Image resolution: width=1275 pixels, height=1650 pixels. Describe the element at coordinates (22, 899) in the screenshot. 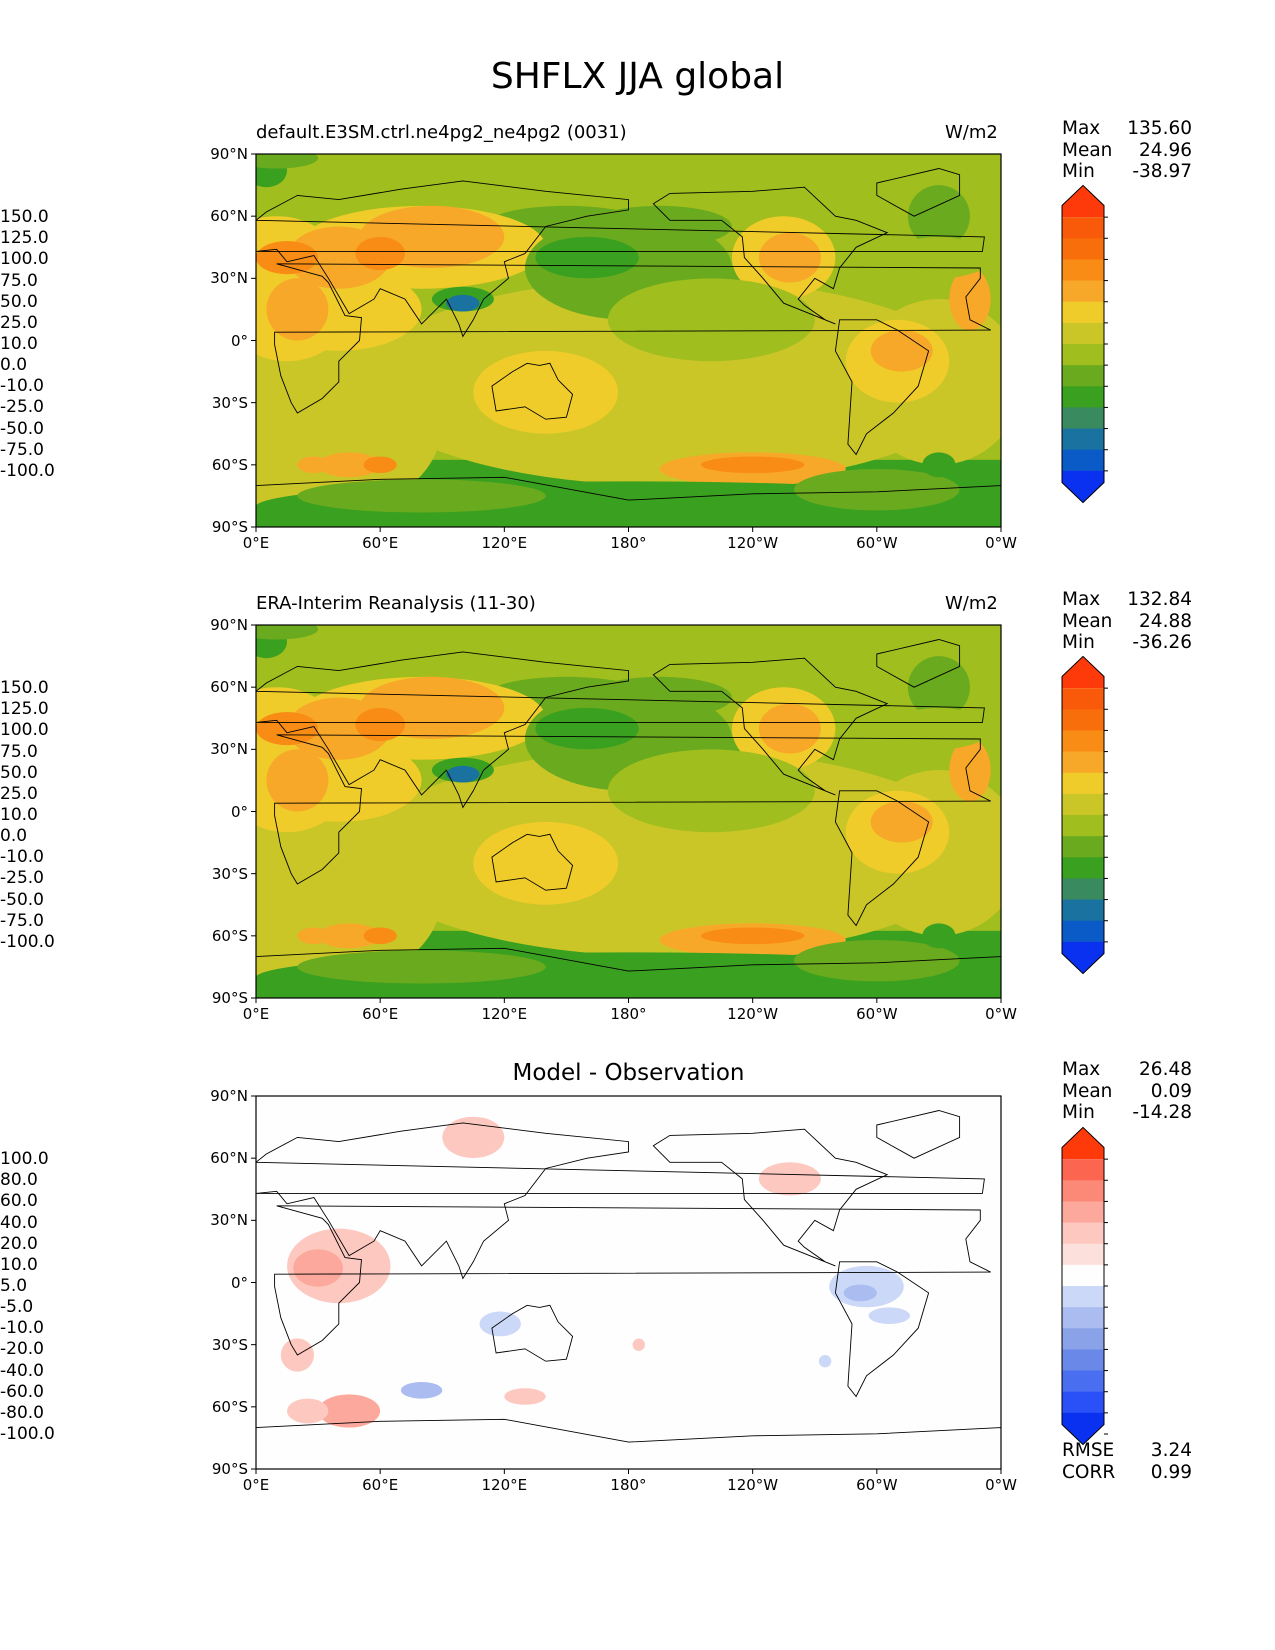

I see `colorbar-label: -50.0` at that location.